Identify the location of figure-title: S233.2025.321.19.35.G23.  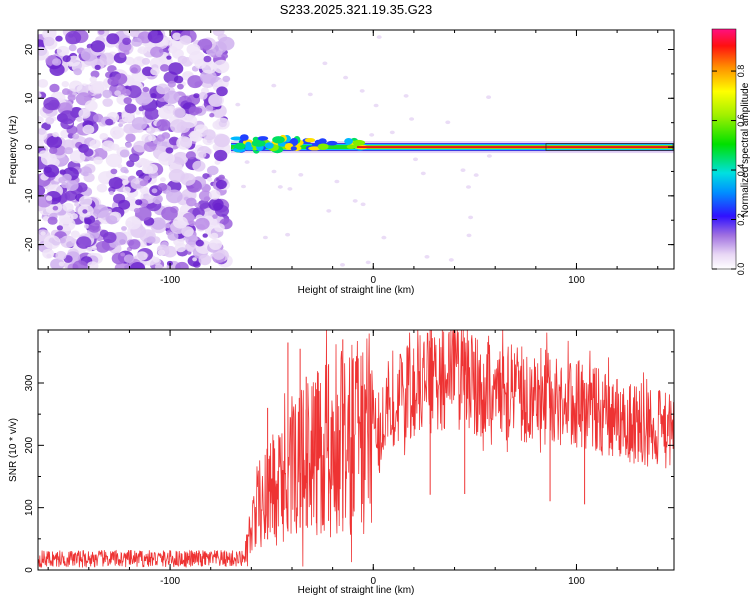
(356, 9).